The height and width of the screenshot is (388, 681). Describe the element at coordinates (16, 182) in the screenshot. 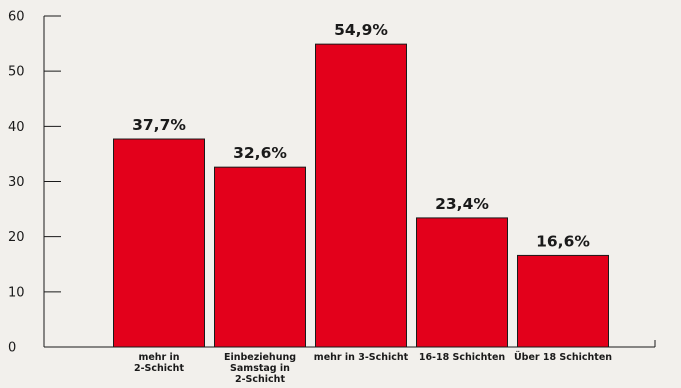

I see `y-tick-label: 30` at that location.